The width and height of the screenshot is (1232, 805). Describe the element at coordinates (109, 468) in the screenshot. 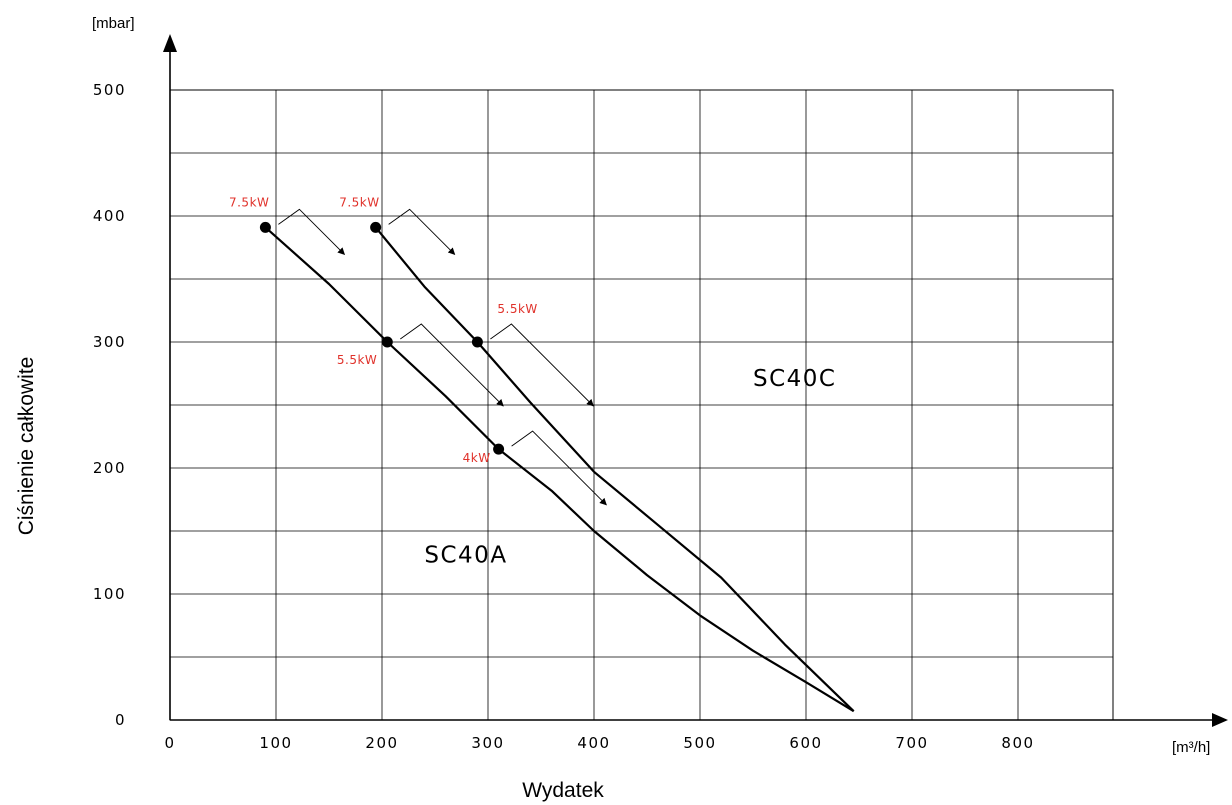

I see `y-tick-label: 200` at that location.